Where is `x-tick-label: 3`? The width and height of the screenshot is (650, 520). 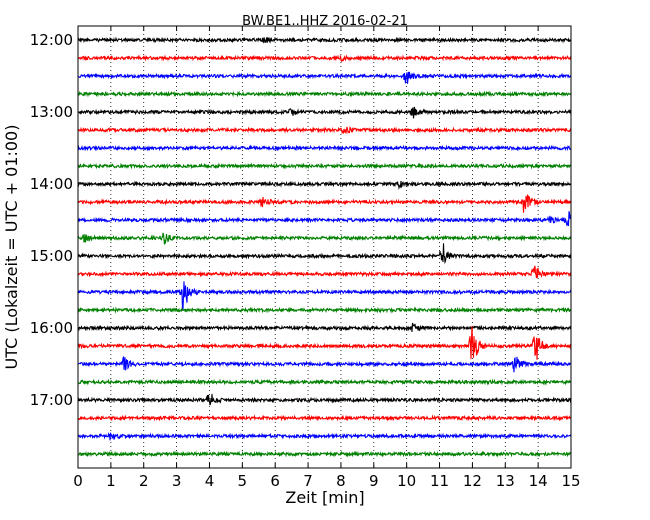
x-tick-label: 3 is located at coordinates (177, 481).